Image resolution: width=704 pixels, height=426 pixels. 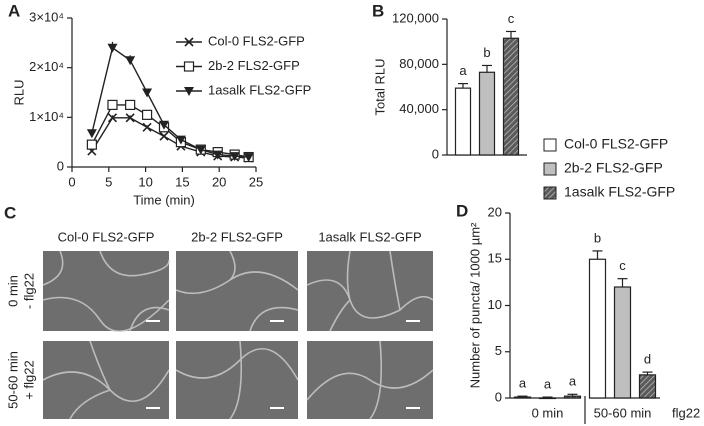 I want to click on row-label: + flg22, so click(x=28, y=379).